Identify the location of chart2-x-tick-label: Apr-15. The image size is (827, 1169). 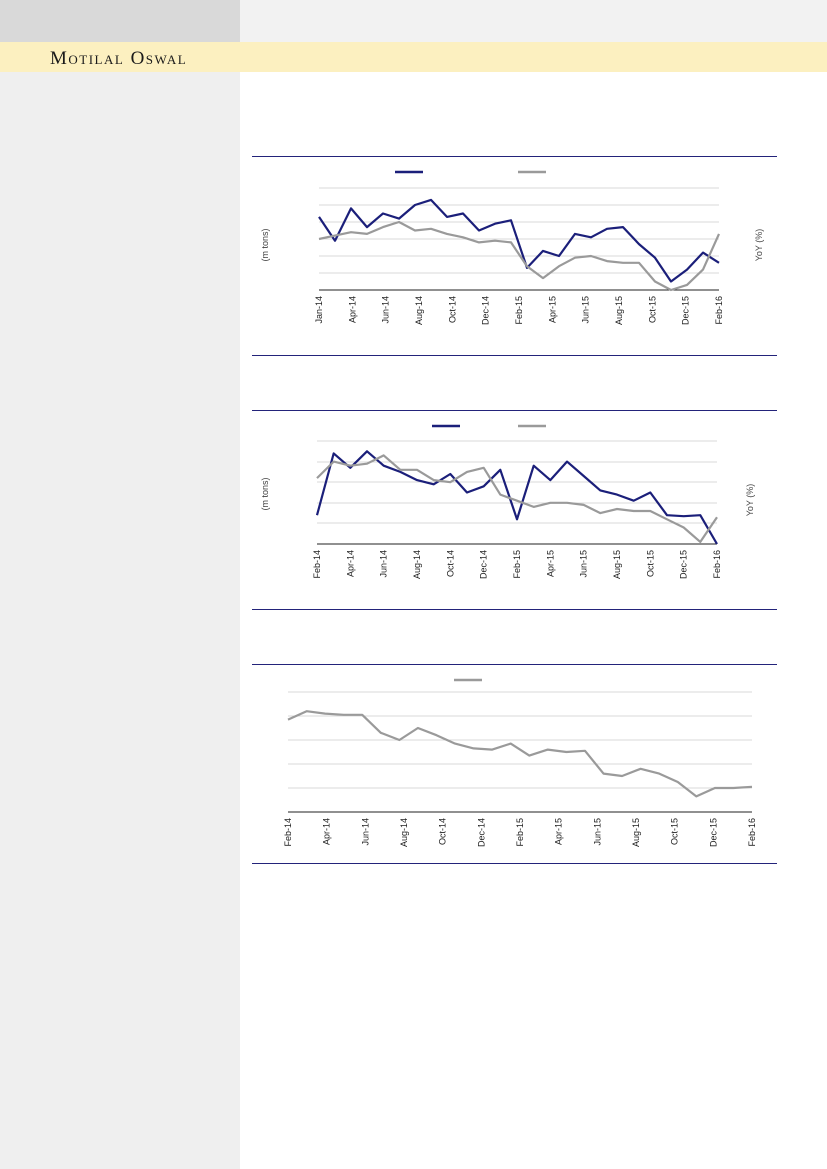
(550, 563).